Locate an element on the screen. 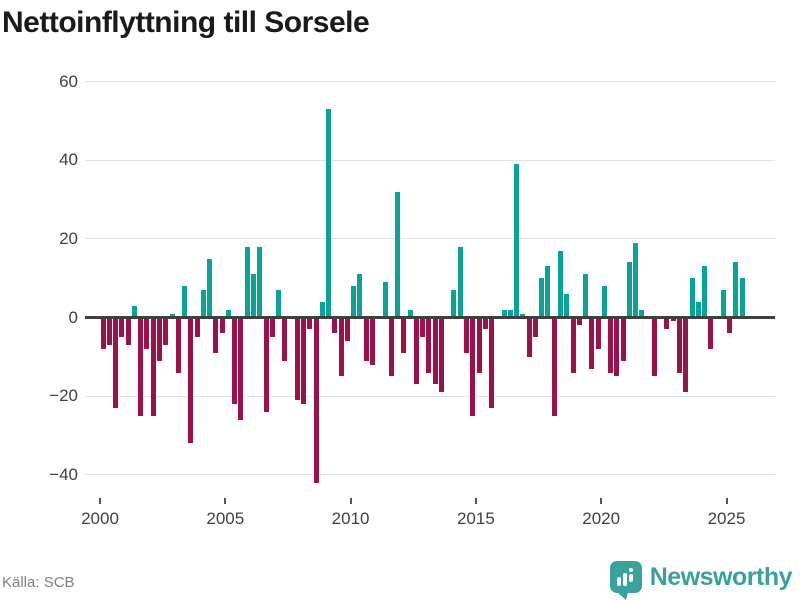 This screenshot has height=600, width=800. y-axis-tick-label: 0 is located at coordinates (73, 317).